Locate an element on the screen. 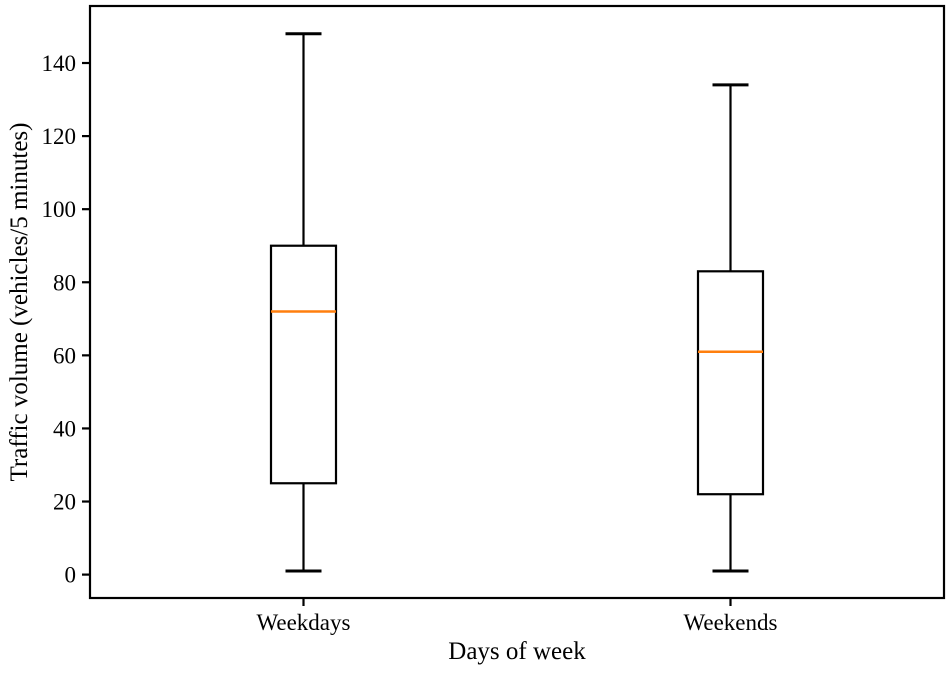 The width and height of the screenshot is (950, 673). y-tick-label: 60 is located at coordinates (64, 355).